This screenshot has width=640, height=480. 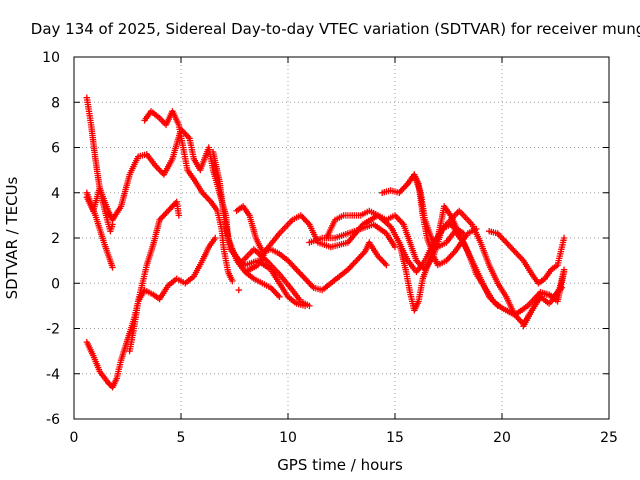 I want to click on series-sat-o, so click(x=442, y=220).